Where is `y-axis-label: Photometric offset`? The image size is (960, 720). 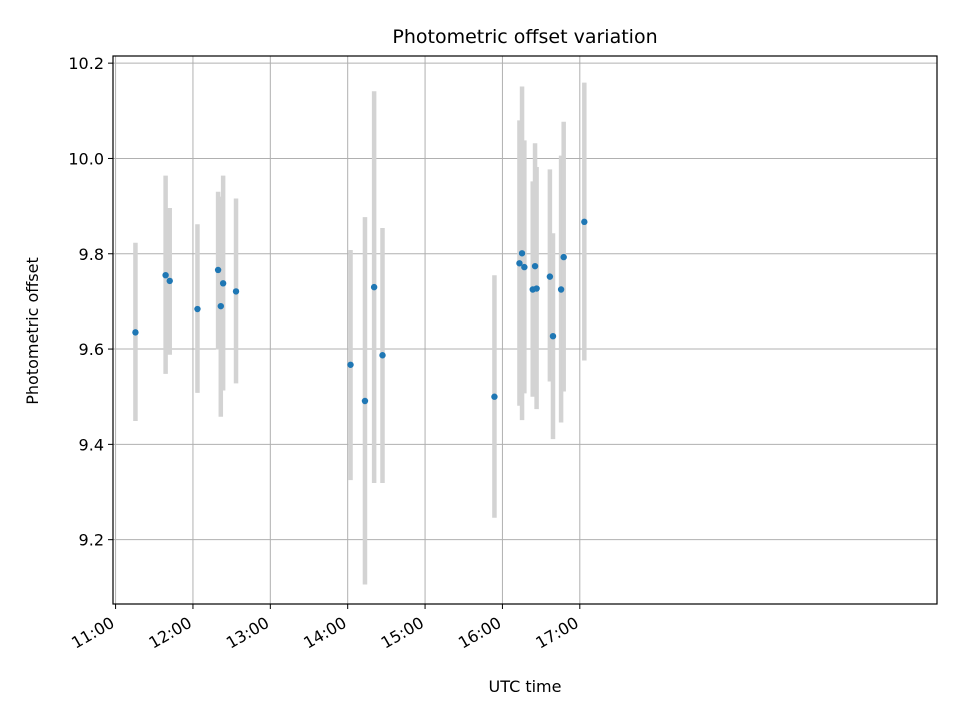 y-axis-label: Photometric offset is located at coordinates (32, 331).